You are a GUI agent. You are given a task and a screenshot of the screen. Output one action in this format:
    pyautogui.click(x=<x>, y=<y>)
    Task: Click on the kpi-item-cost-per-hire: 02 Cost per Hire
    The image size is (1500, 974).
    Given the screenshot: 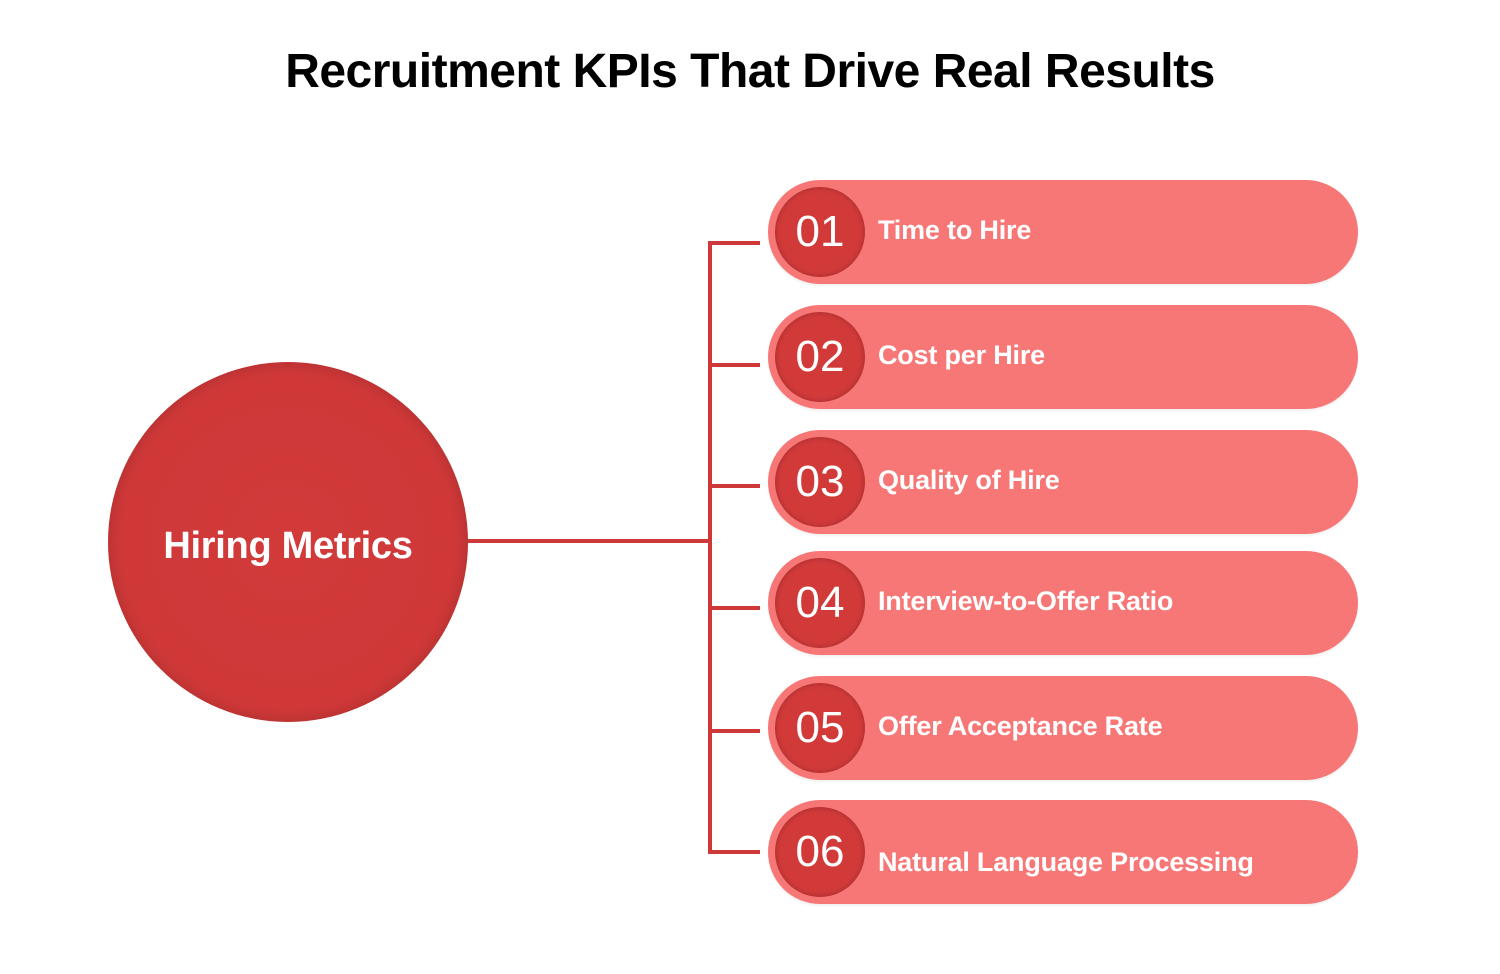 What is the action you would take?
    pyautogui.click(x=1063, y=357)
    